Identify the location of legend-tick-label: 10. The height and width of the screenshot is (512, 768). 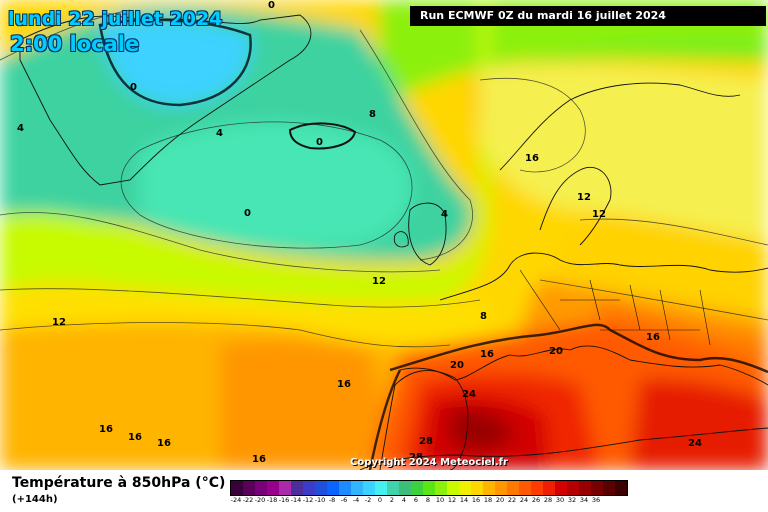
(440, 500).